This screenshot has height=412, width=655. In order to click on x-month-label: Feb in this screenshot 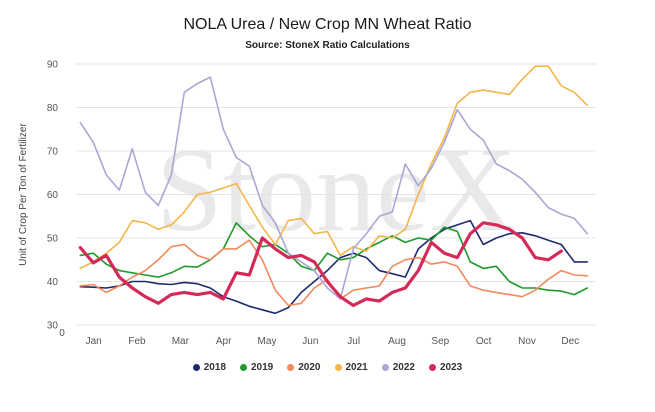, I will do `click(137, 341)`.